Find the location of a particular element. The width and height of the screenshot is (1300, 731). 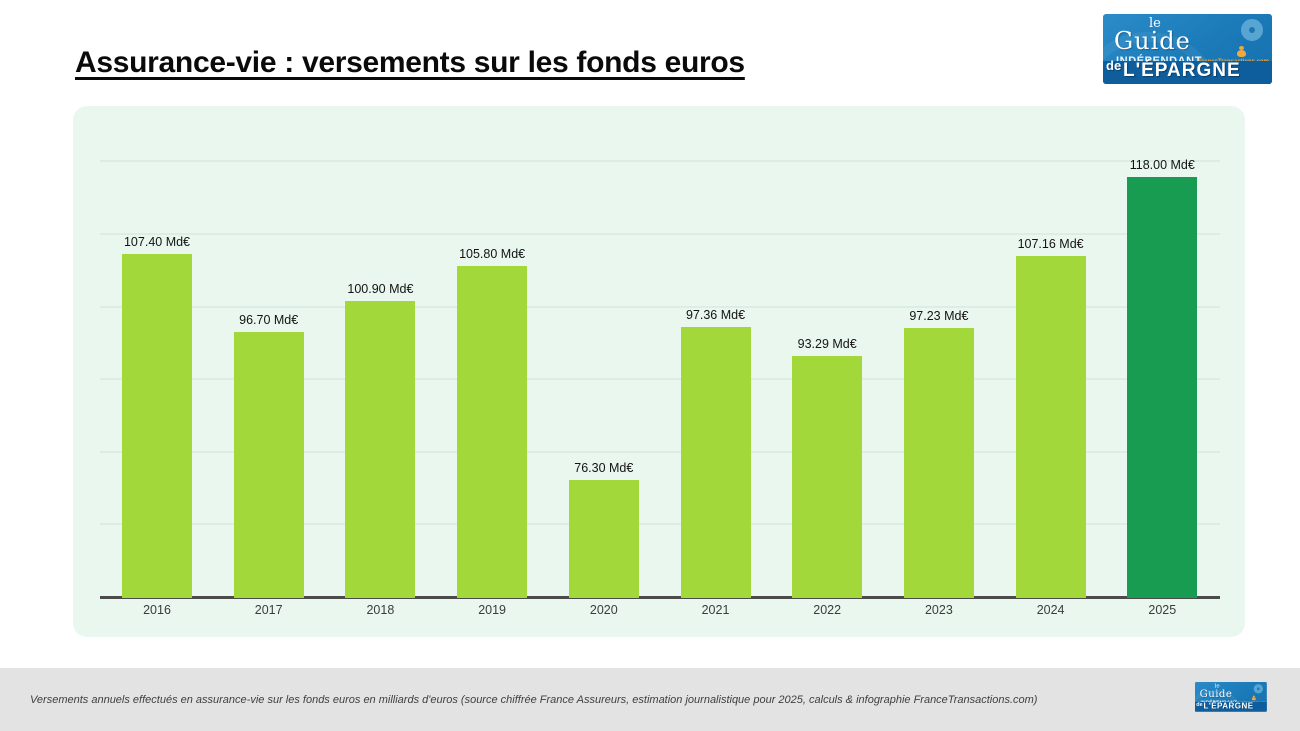

bar-value-label-2019: 105.80 Md€ is located at coordinates (492, 253).